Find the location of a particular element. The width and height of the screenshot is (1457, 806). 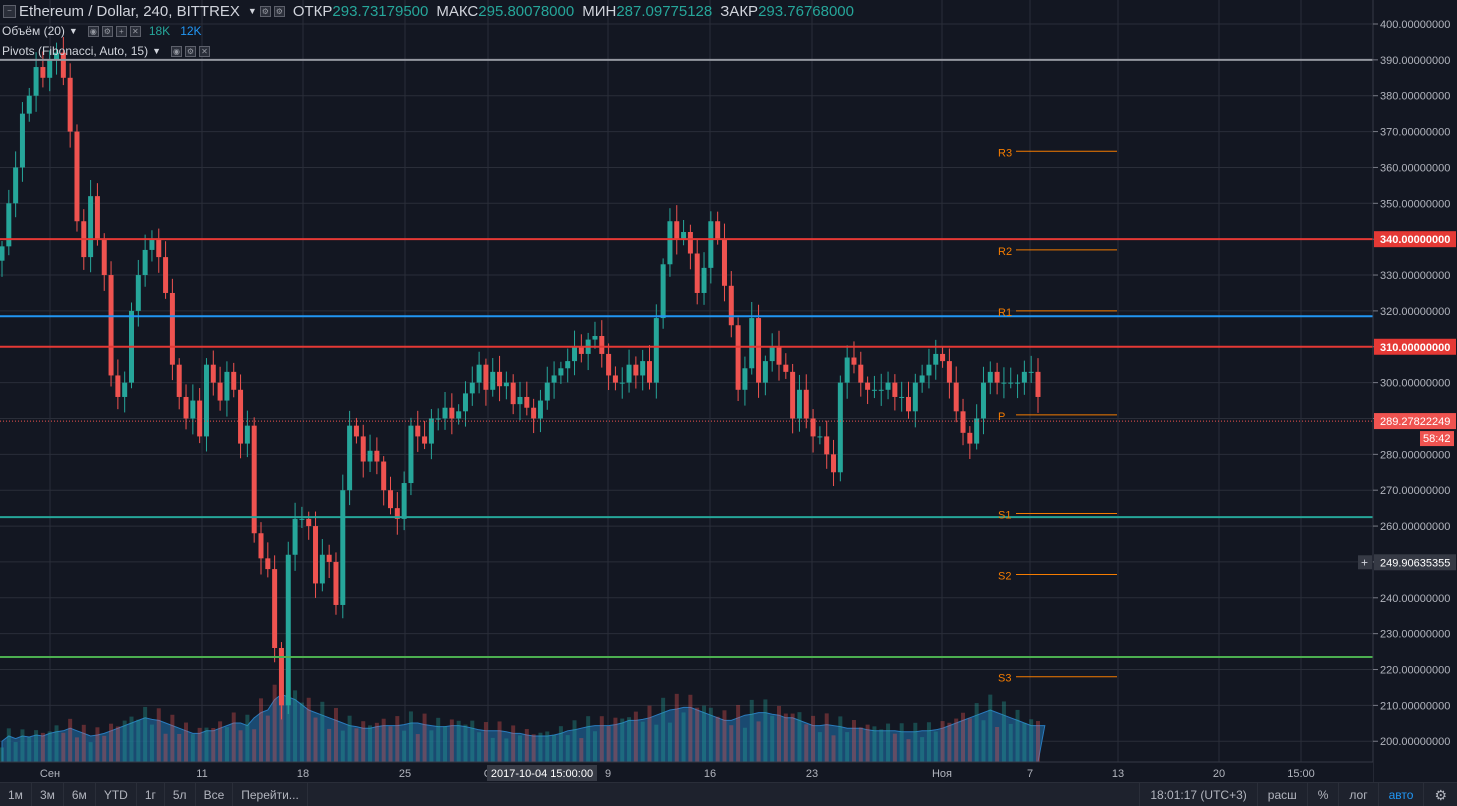

percent-toggle: % is located at coordinates (1322, 794).